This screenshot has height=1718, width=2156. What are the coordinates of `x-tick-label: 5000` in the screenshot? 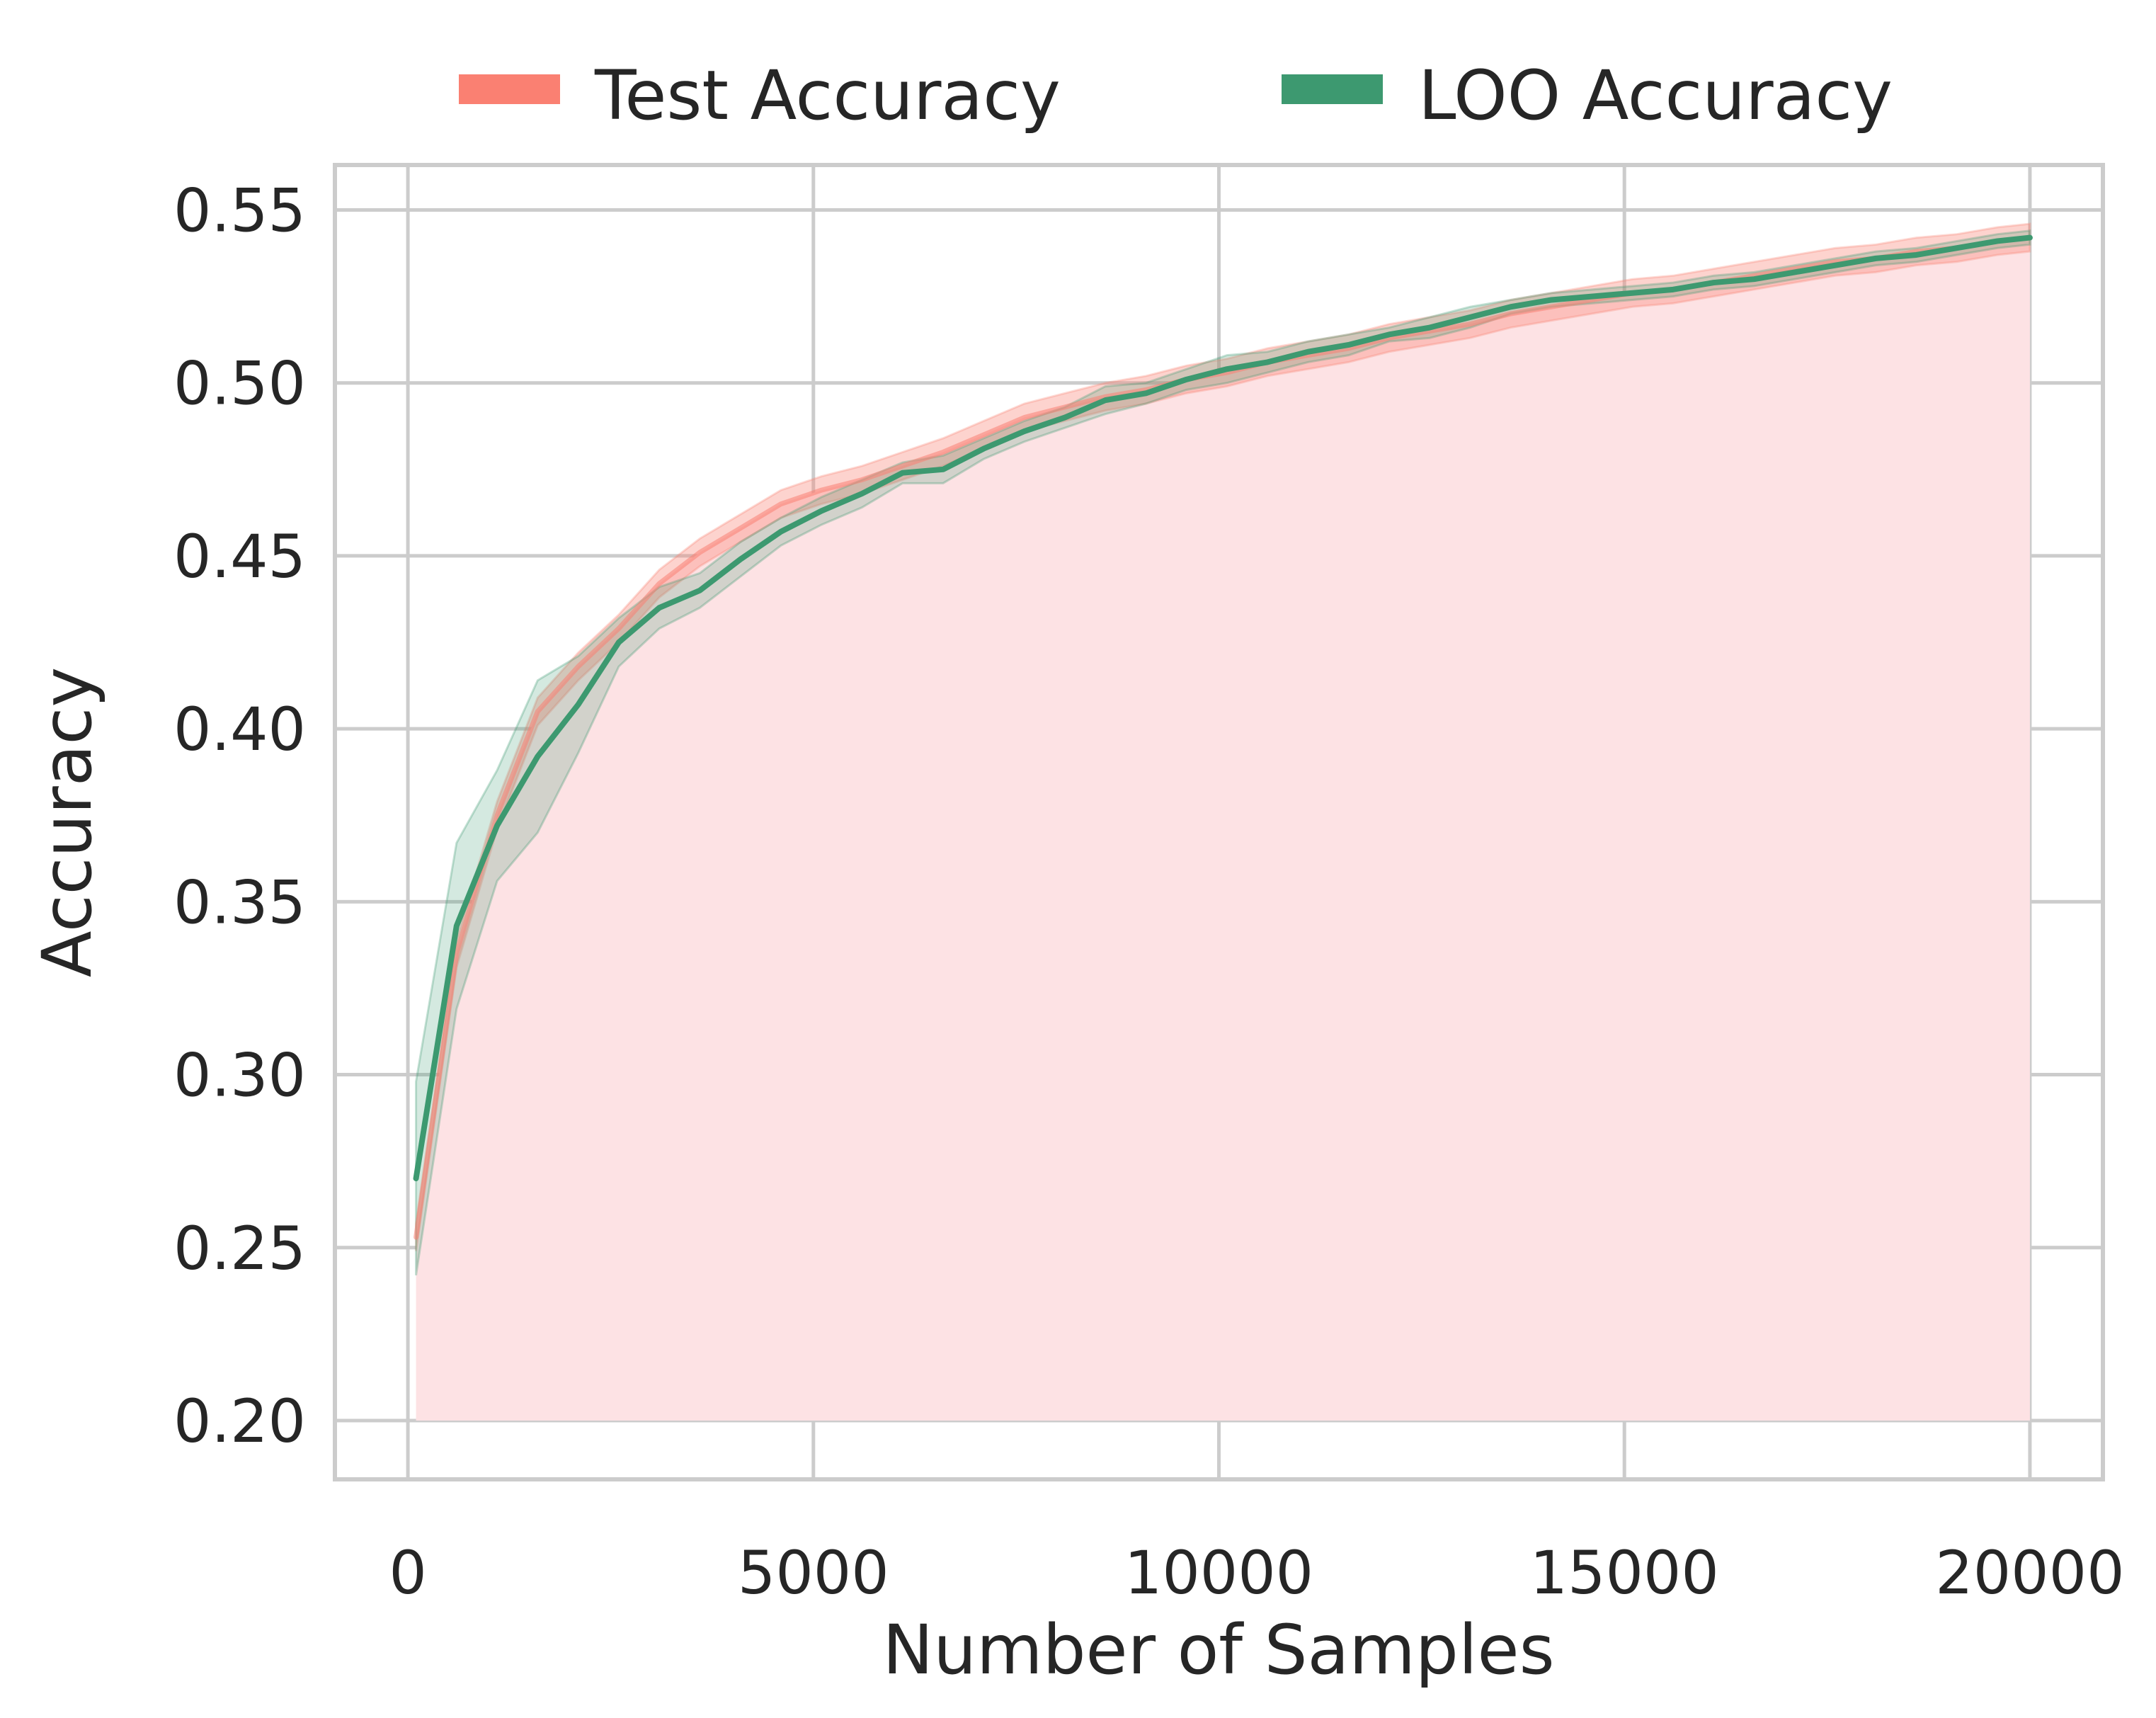 It's located at (814, 1573).